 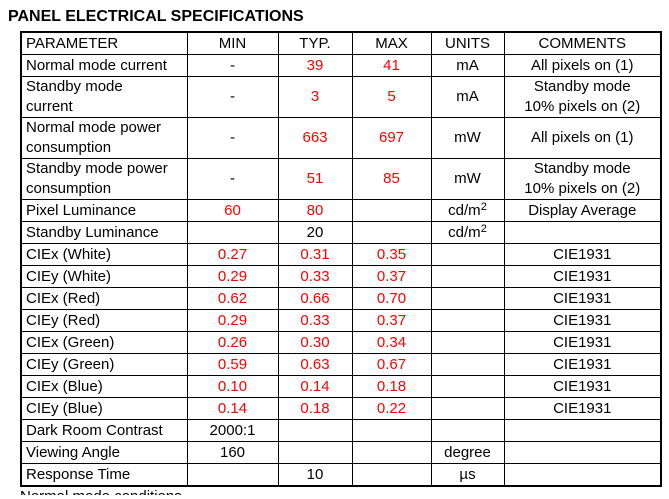 What do you see at coordinates (582, 210) in the screenshot?
I see `cell-comments: Display Average` at bounding box center [582, 210].